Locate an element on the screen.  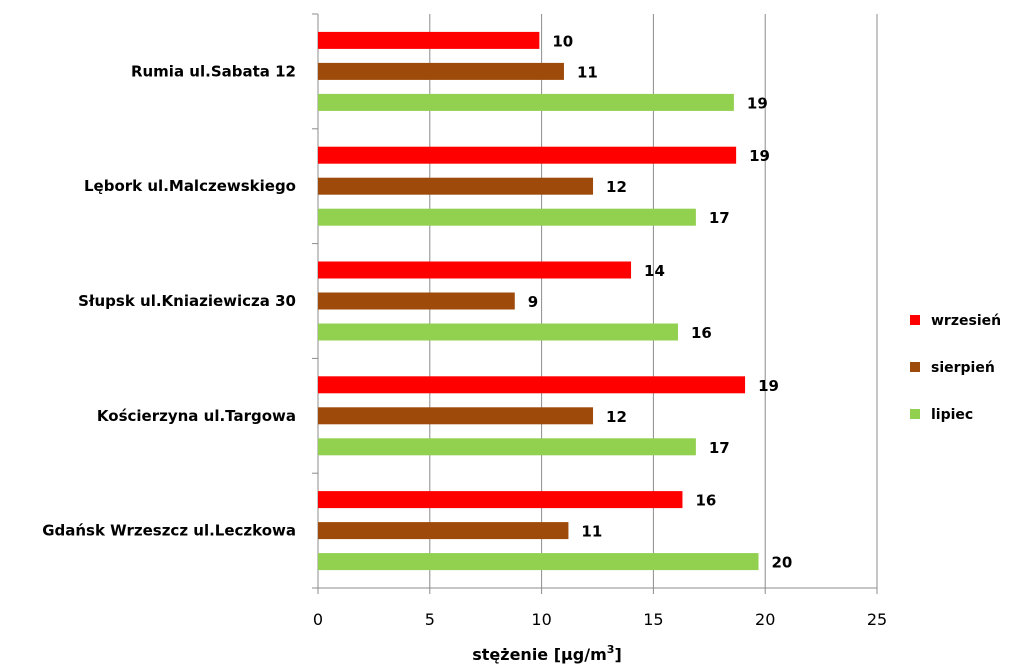
category-label: Lębork ul.Malczewskiego is located at coordinates (190, 186).